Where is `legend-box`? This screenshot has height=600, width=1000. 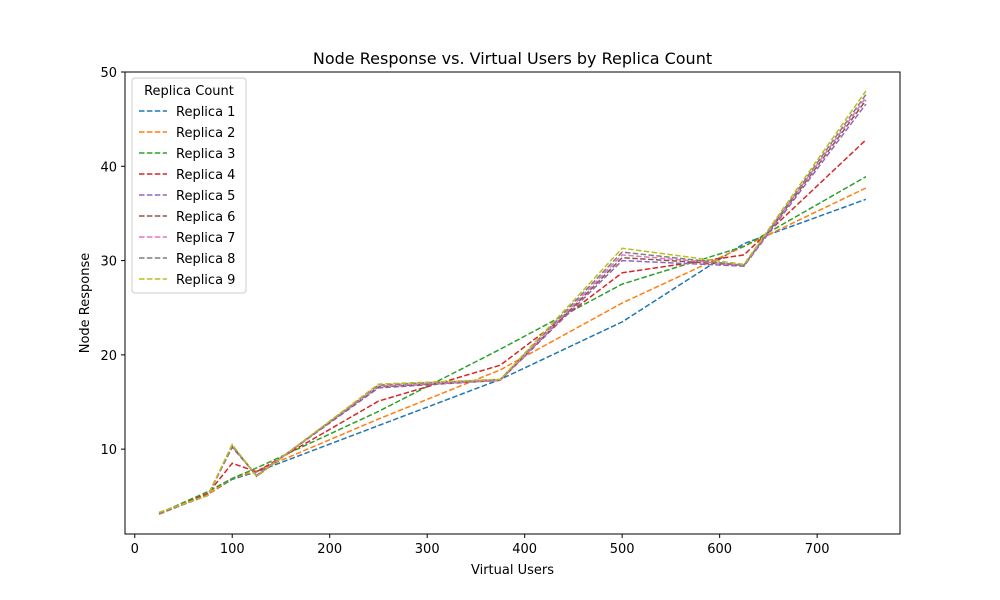 legend-box is located at coordinates (189, 185).